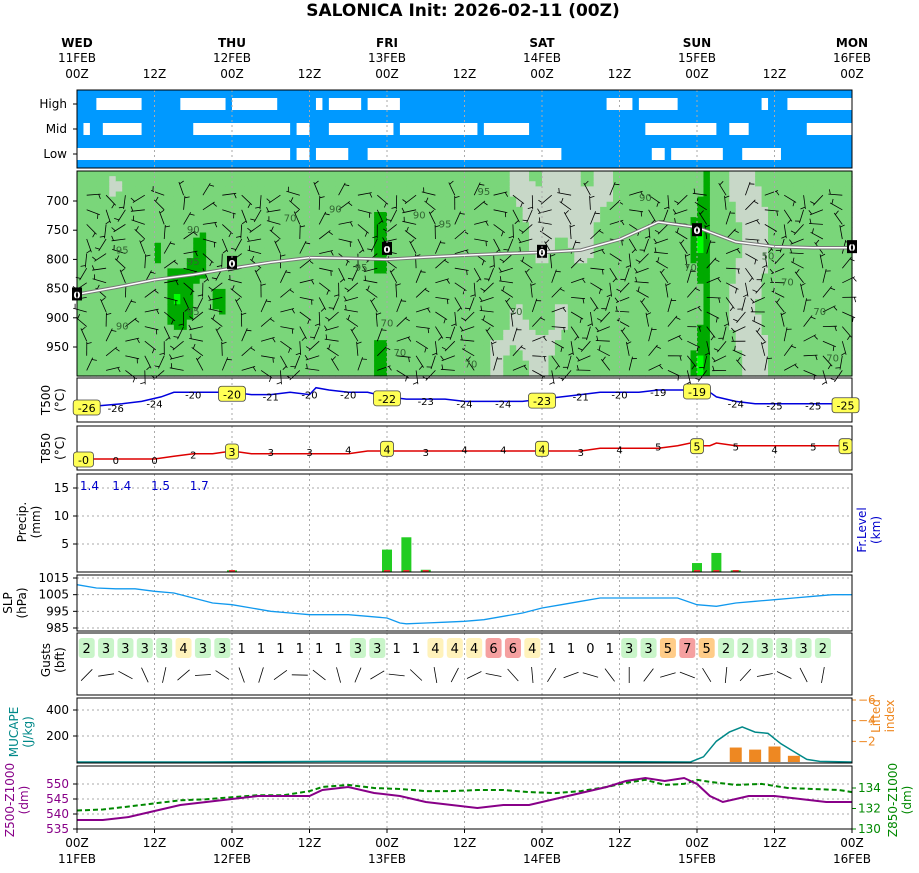 Image resolution: width=919 pixels, height=873 pixels. I want to click on cloud-gap-mid, so click(303, 129).